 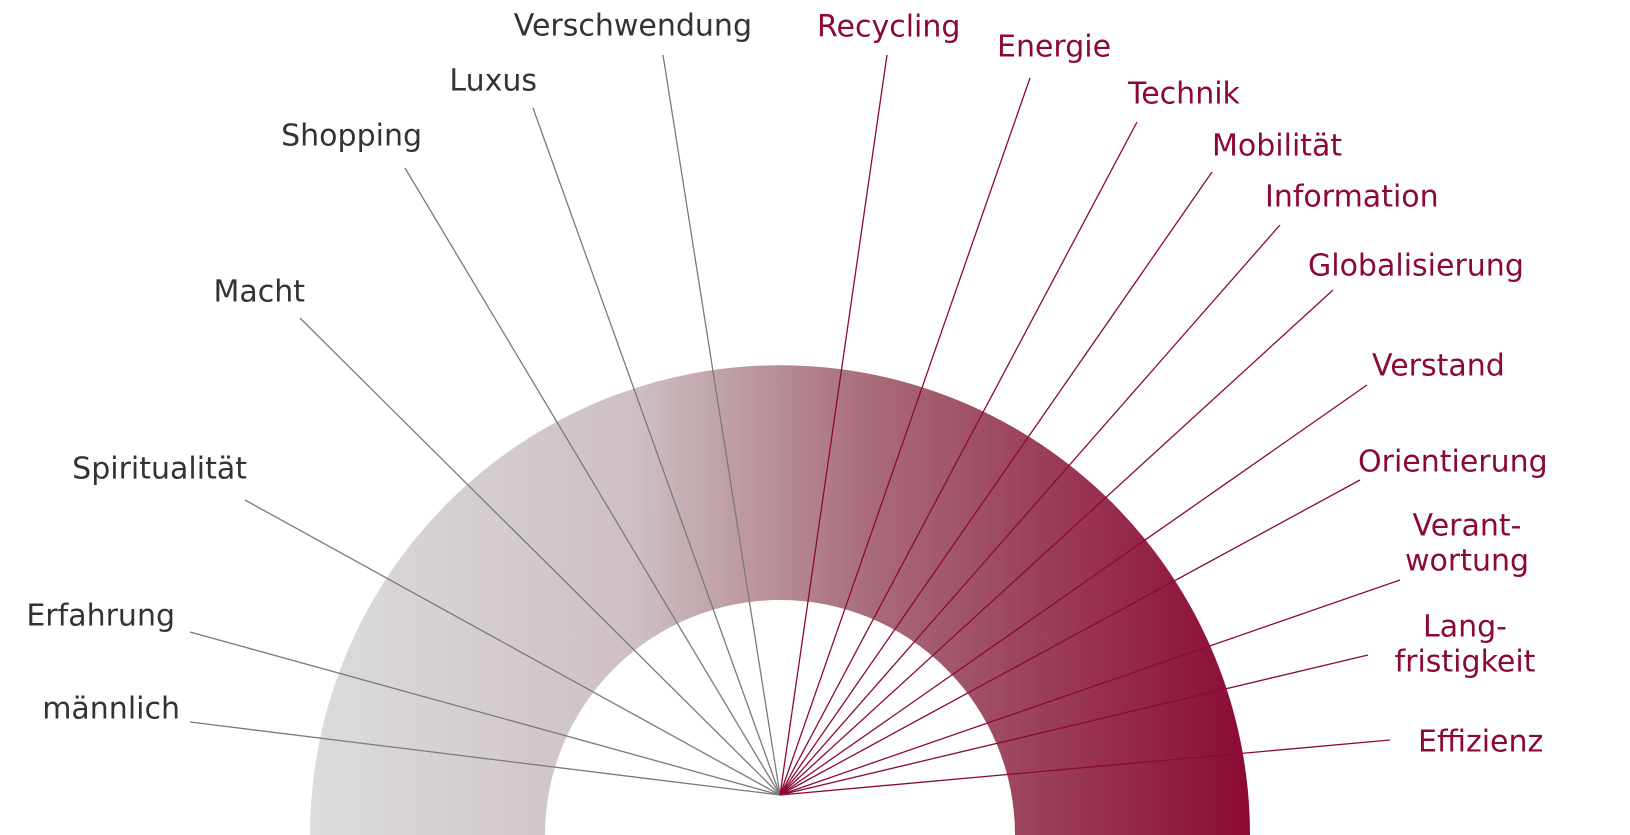 What do you see at coordinates (1465, 662) in the screenshot?
I see `term-label: fristigkeit` at bounding box center [1465, 662].